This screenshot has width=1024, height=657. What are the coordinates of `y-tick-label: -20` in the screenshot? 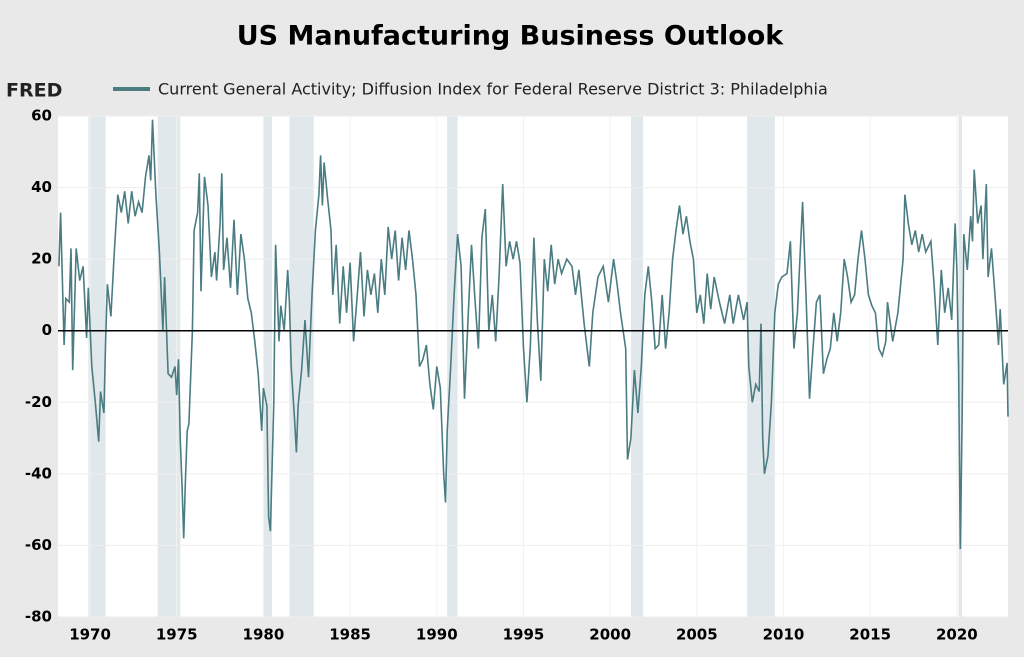 It's located at (38, 402).